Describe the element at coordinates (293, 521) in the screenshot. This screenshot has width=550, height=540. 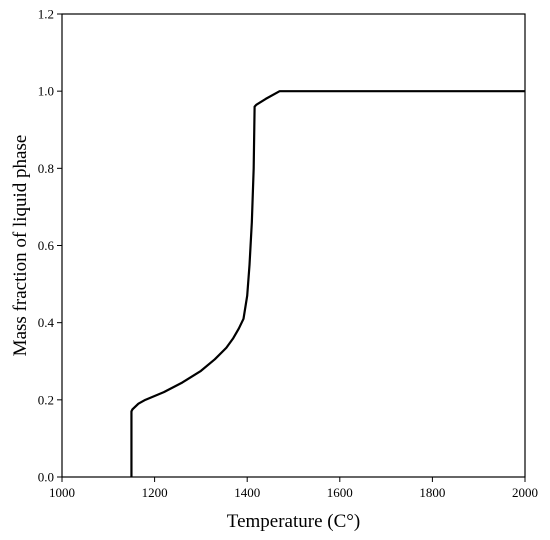
I see `x-axis-title: Temperature (C°)` at that location.